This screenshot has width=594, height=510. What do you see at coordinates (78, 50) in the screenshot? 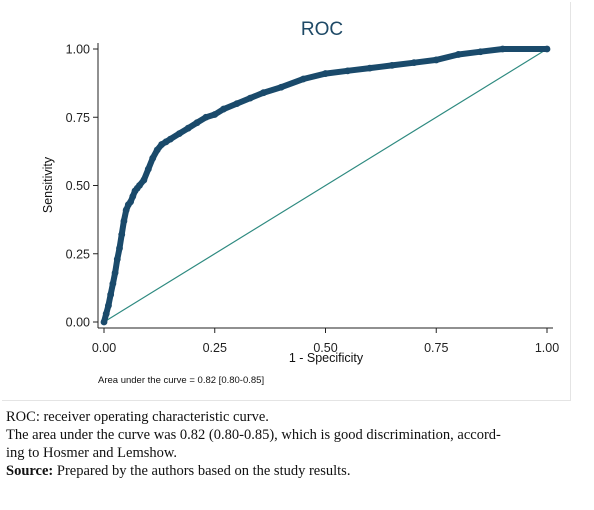
I see `y-tick-label: 1.00` at bounding box center [78, 50].